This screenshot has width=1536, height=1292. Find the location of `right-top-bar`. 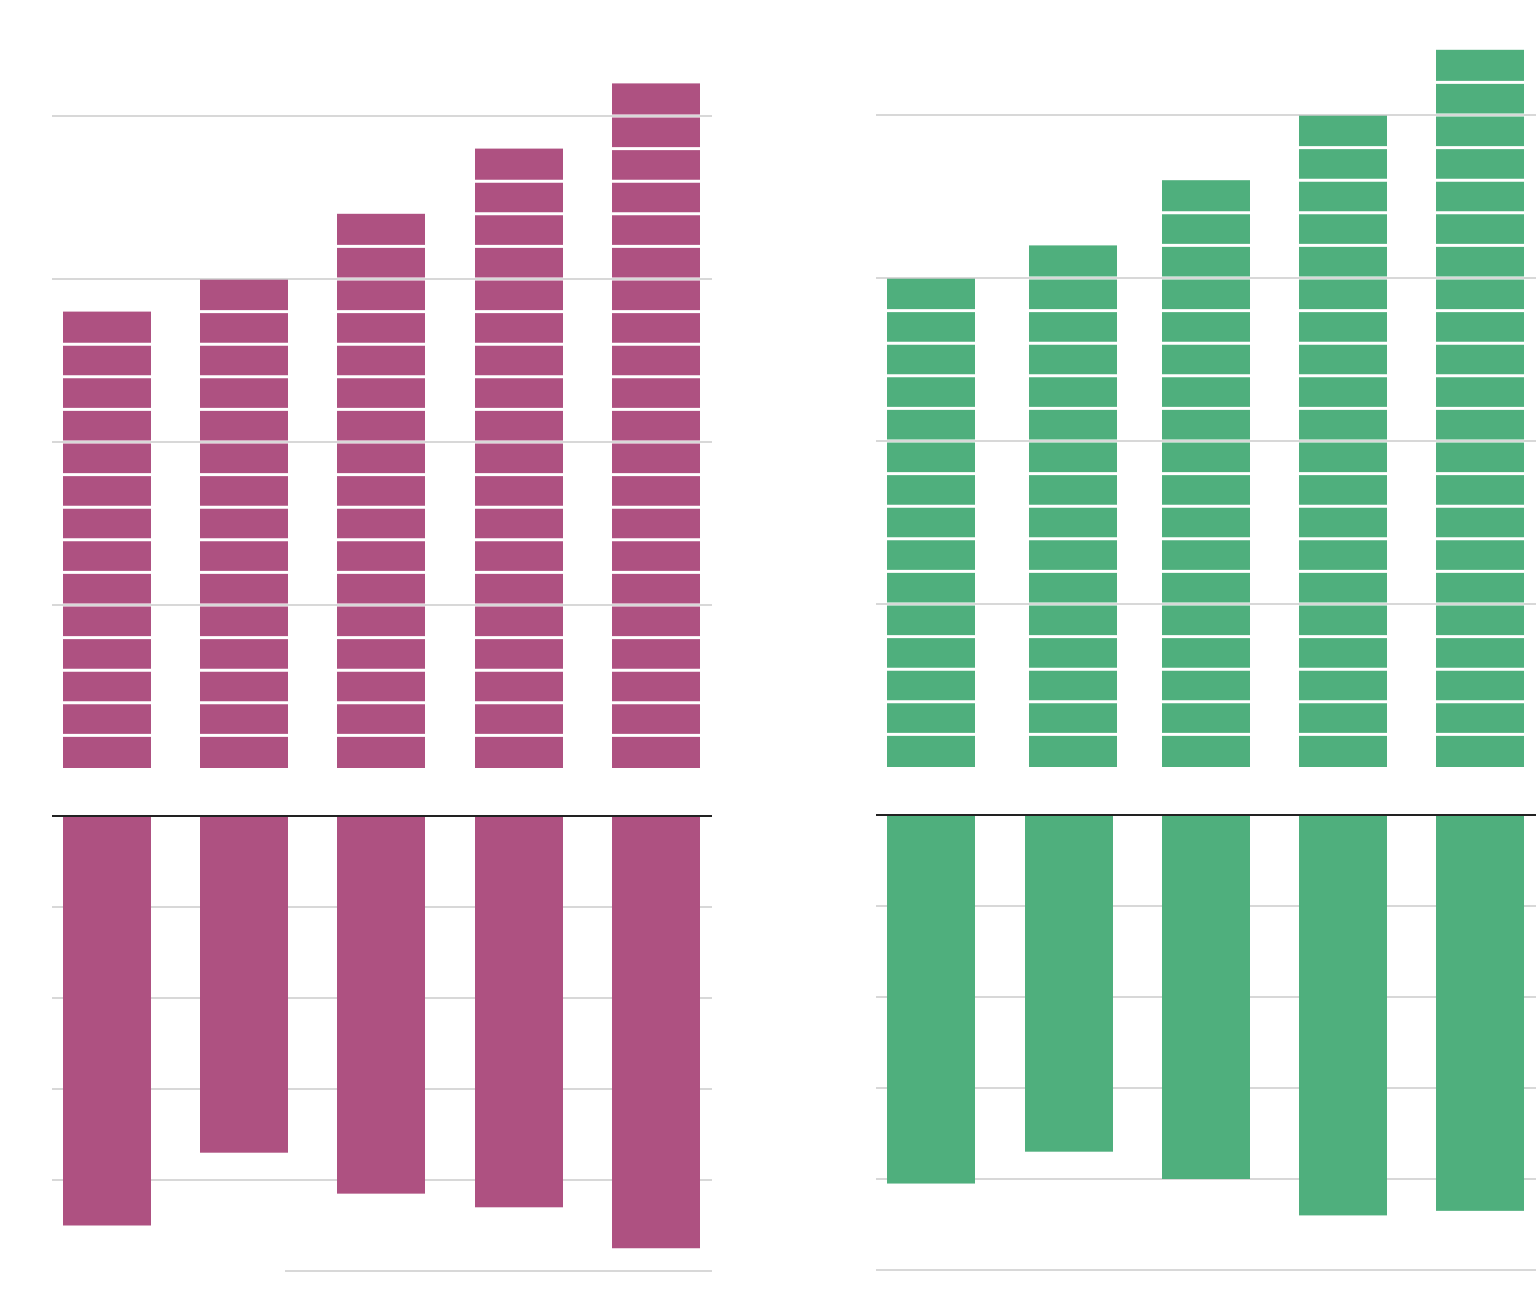

right-top-bar is located at coordinates (931, 522).